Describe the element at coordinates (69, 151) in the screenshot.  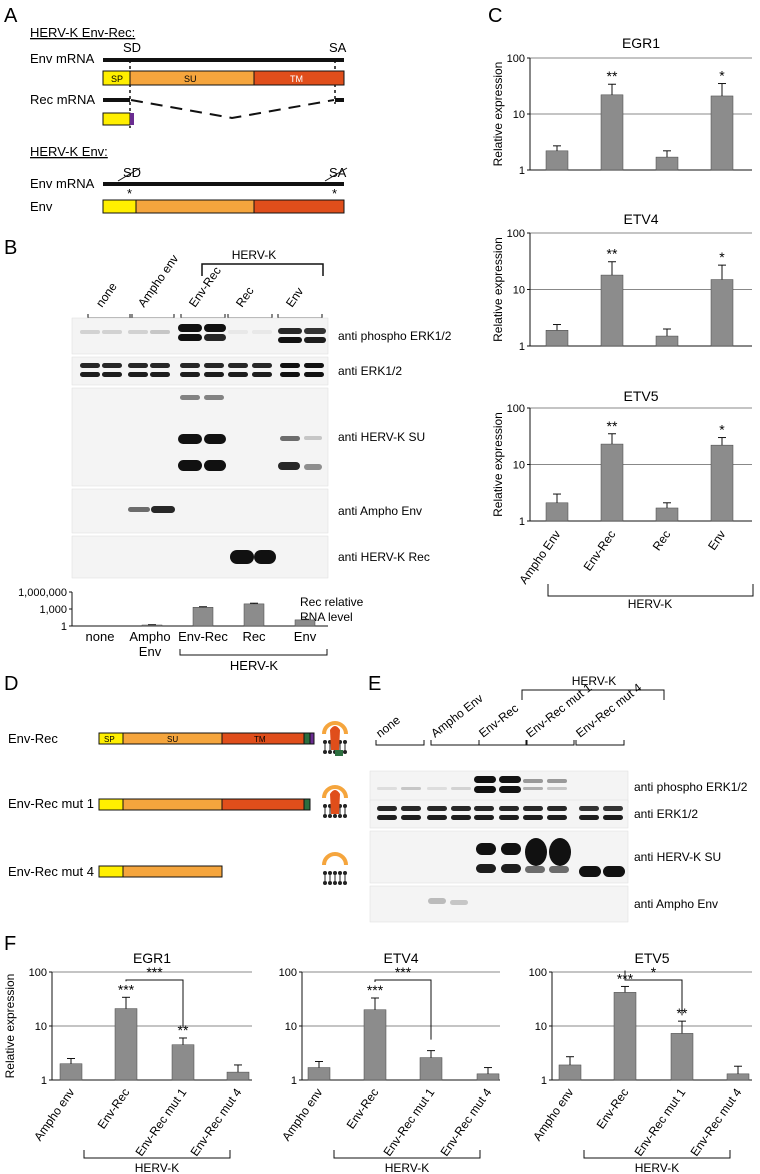
I see `panel-a-title-env: HERV-K Env:` at that location.